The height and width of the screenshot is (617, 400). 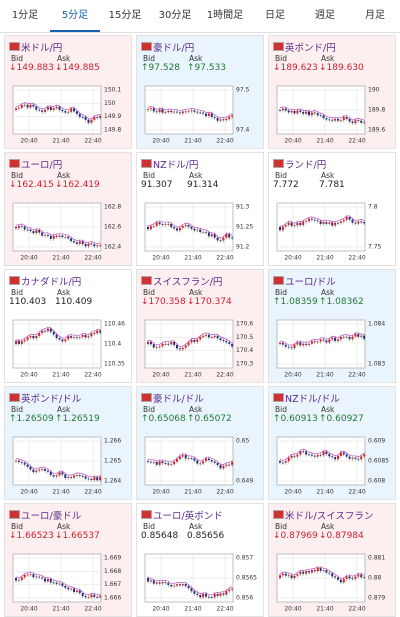 What do you see at coordinates (292, 375) in the screenshot?
I see `x-tick-label: 20:40` at bounding box center [292, 375].